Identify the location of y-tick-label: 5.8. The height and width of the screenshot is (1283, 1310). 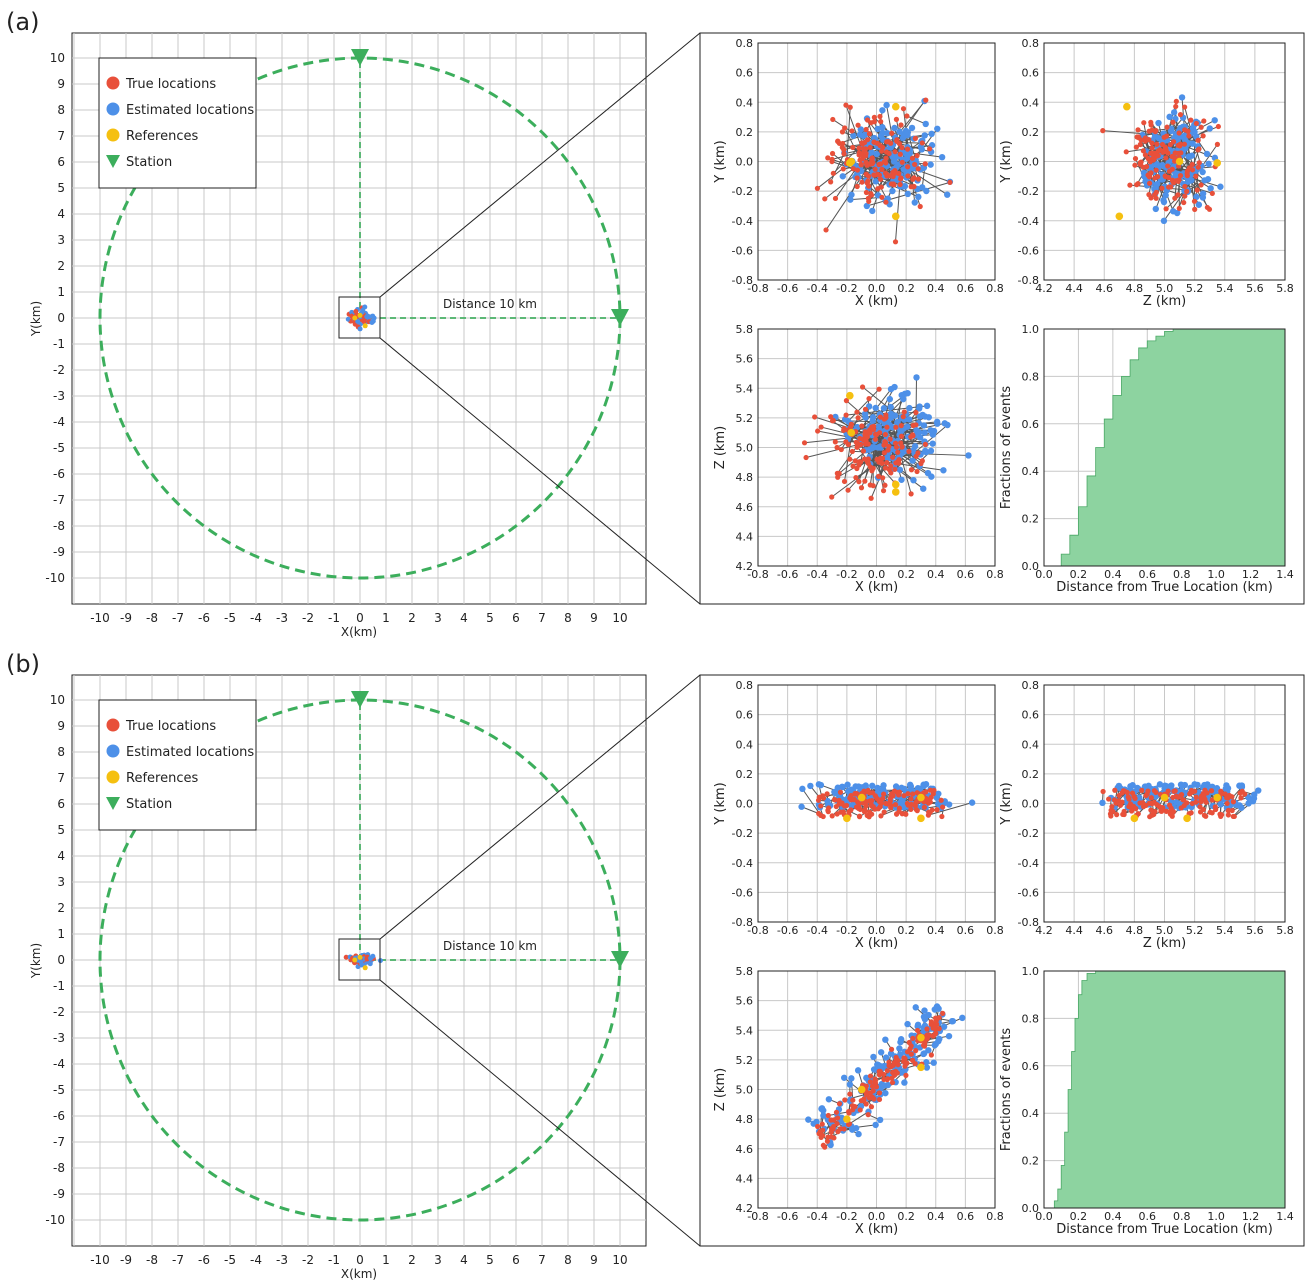
(745, 329).